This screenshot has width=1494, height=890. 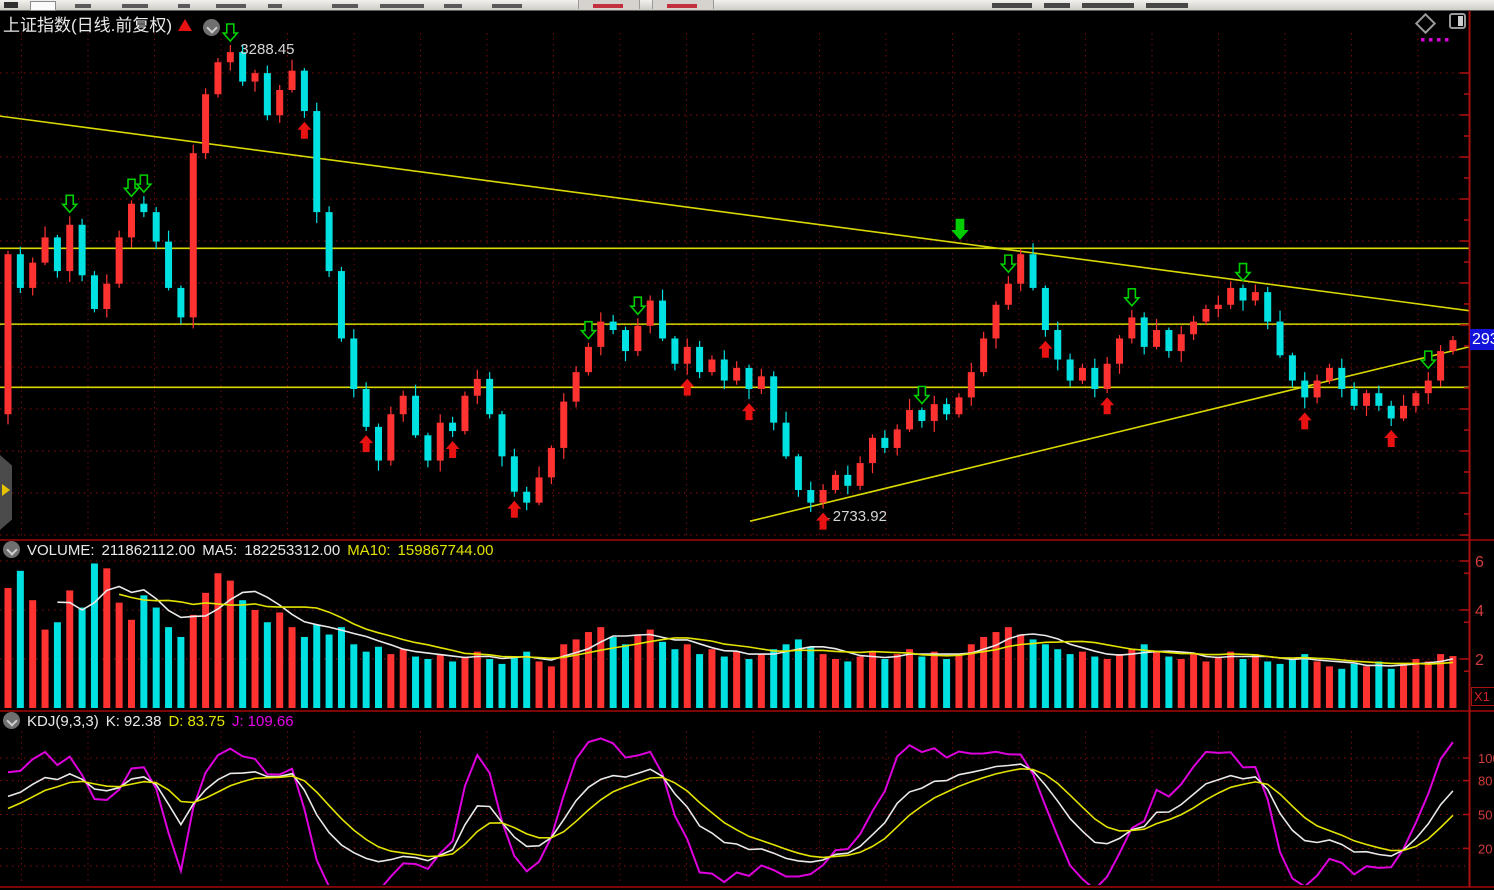 I want to click on sell-arrow-filled-icon, so click(x=960, y=229).